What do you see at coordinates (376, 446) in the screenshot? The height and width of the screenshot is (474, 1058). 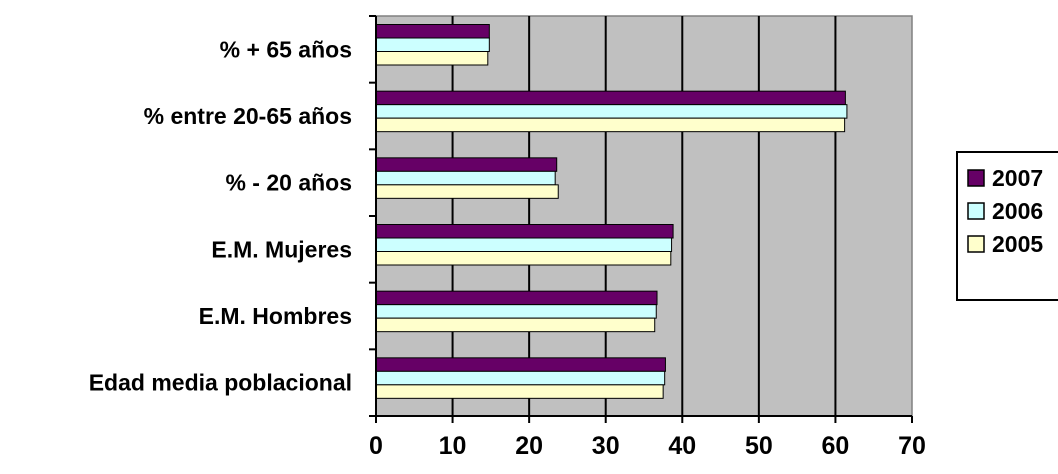 I see `x-tick-label: 0` at bounding box center [376, 446].